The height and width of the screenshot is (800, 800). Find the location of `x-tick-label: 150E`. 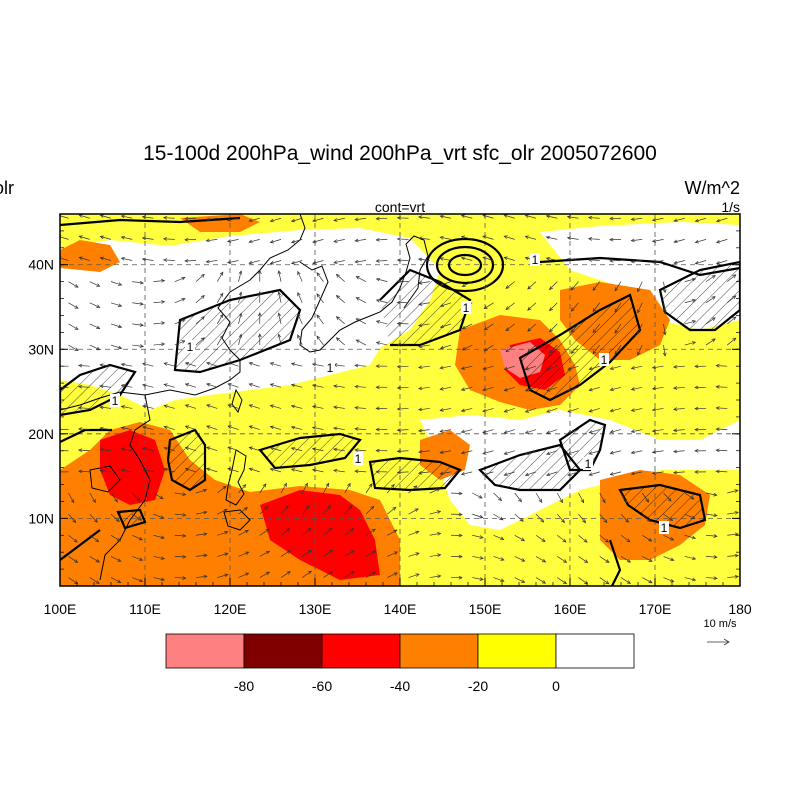

x-tick-label: 150E is located at coordinates (485, 609).